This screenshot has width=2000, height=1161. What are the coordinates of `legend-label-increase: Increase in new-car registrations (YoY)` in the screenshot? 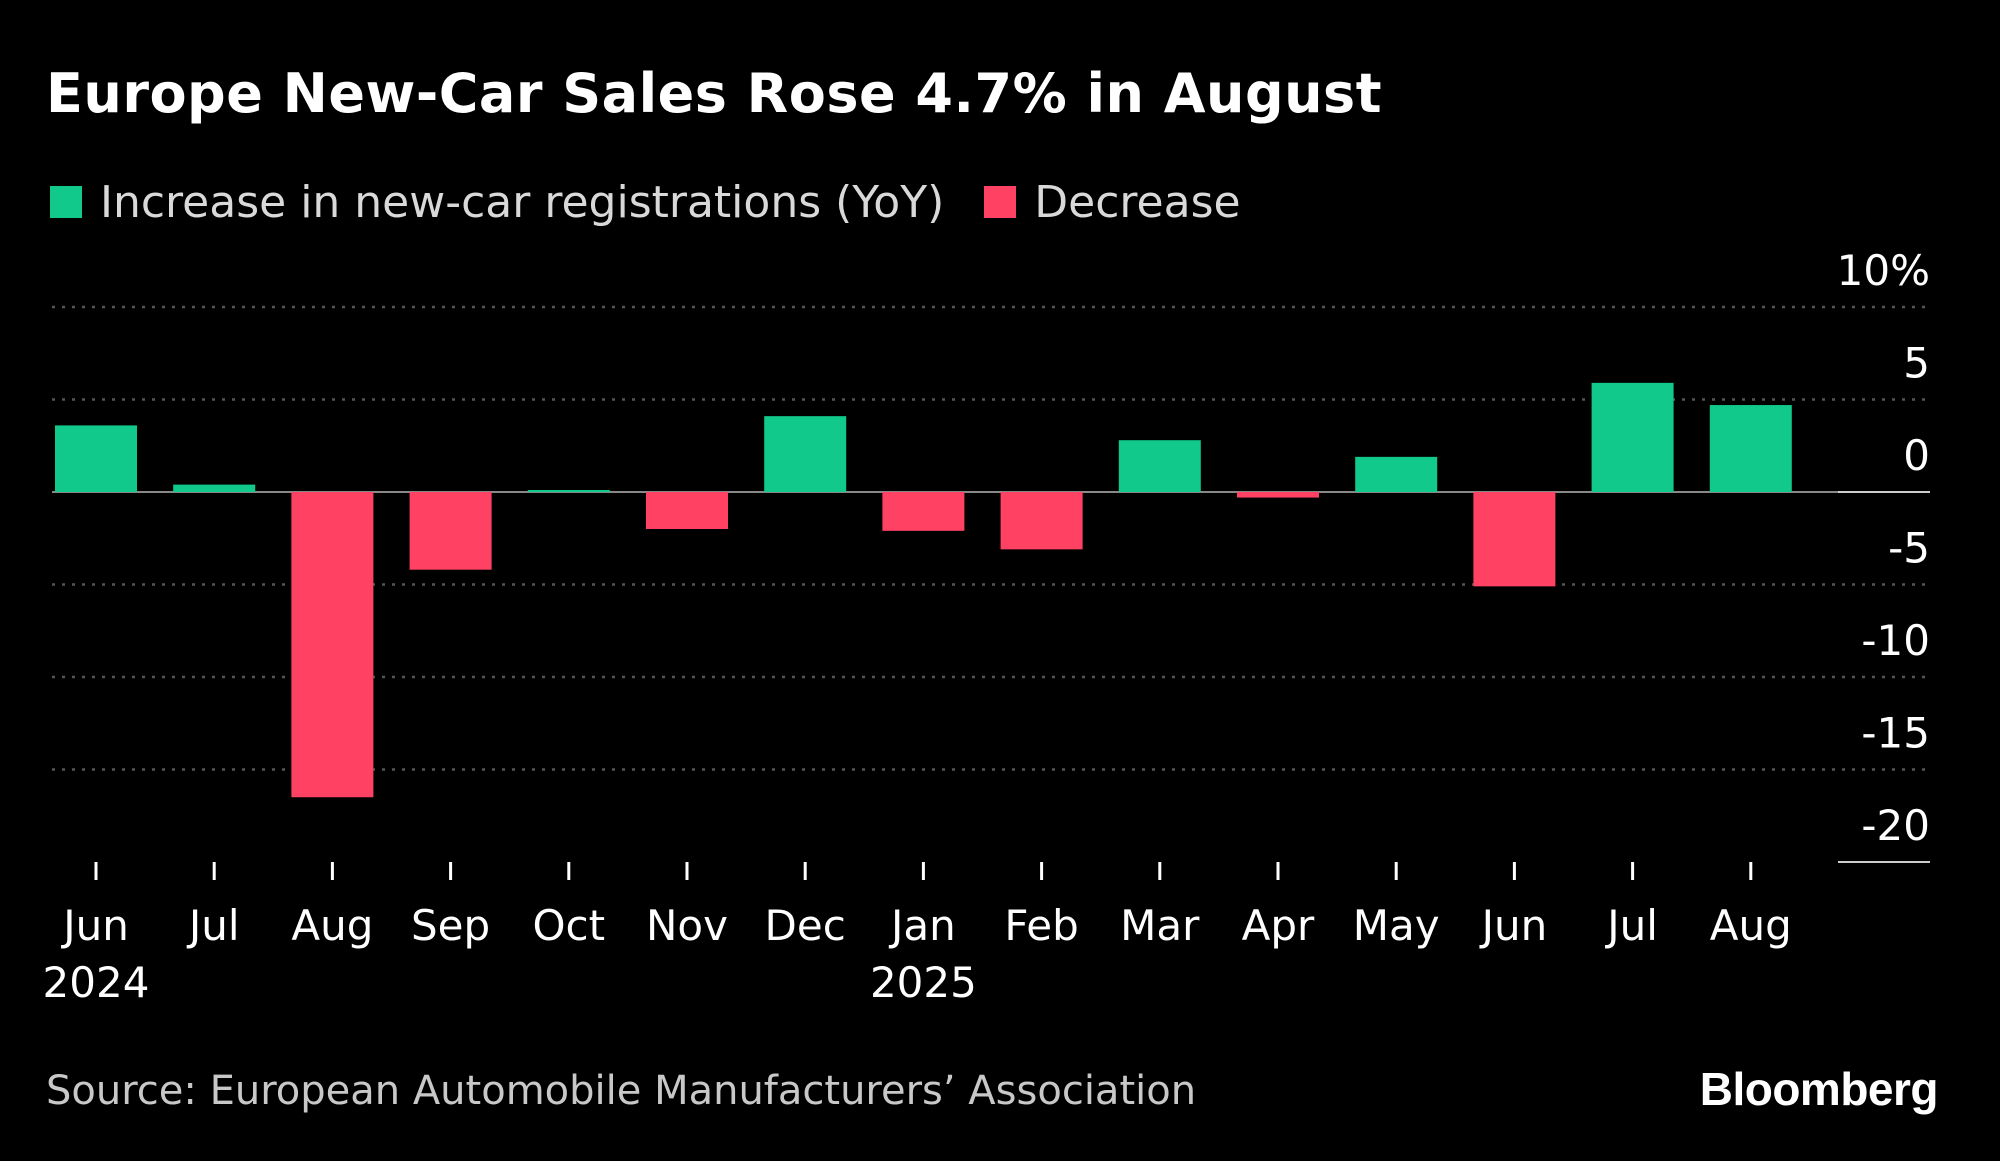 It's located at (522, 202).